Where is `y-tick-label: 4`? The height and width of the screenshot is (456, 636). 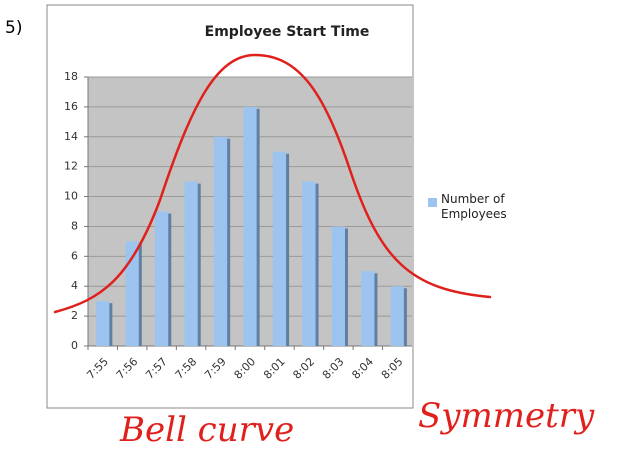 y-tick-label: 4 is located at coordinates (74, 285).